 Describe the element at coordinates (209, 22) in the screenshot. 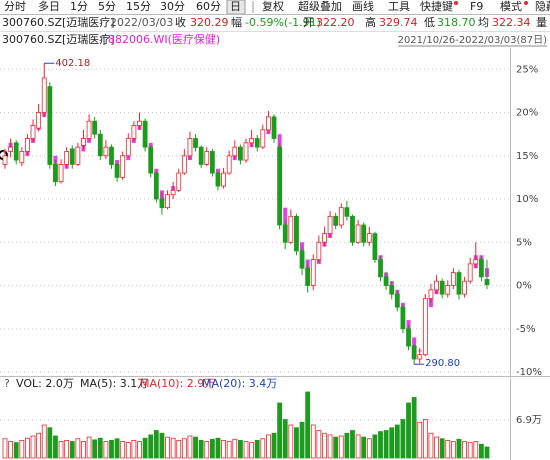

I see `field-value: 320.29` at that location.